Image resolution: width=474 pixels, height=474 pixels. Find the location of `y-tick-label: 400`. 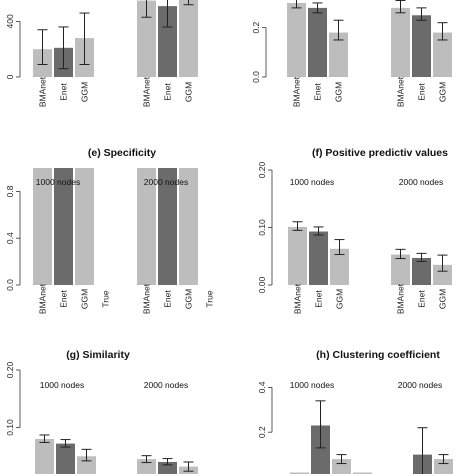

y-tick-label: 400 is located at coordinates (10, 21).